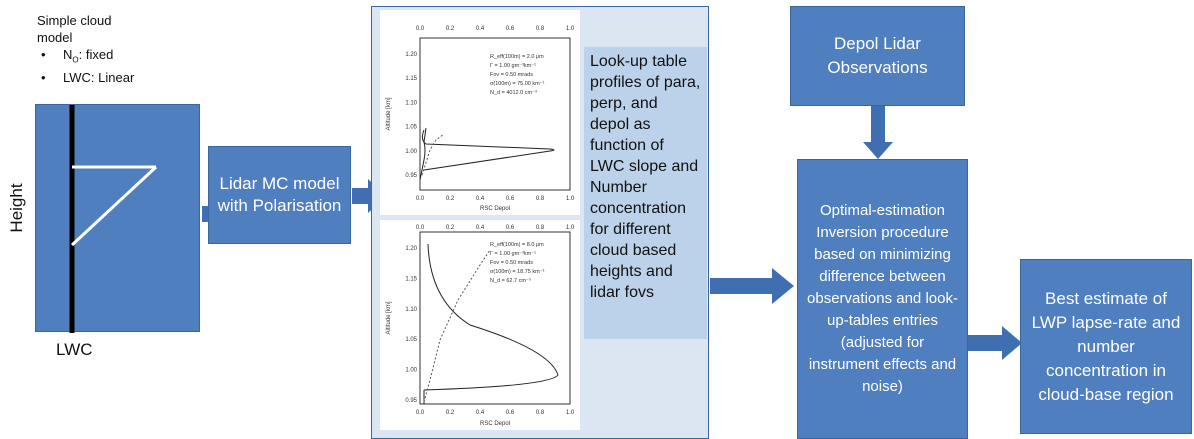  I want to click on depol-observations-box: Depol Lidar Observations, so click(877, 56).